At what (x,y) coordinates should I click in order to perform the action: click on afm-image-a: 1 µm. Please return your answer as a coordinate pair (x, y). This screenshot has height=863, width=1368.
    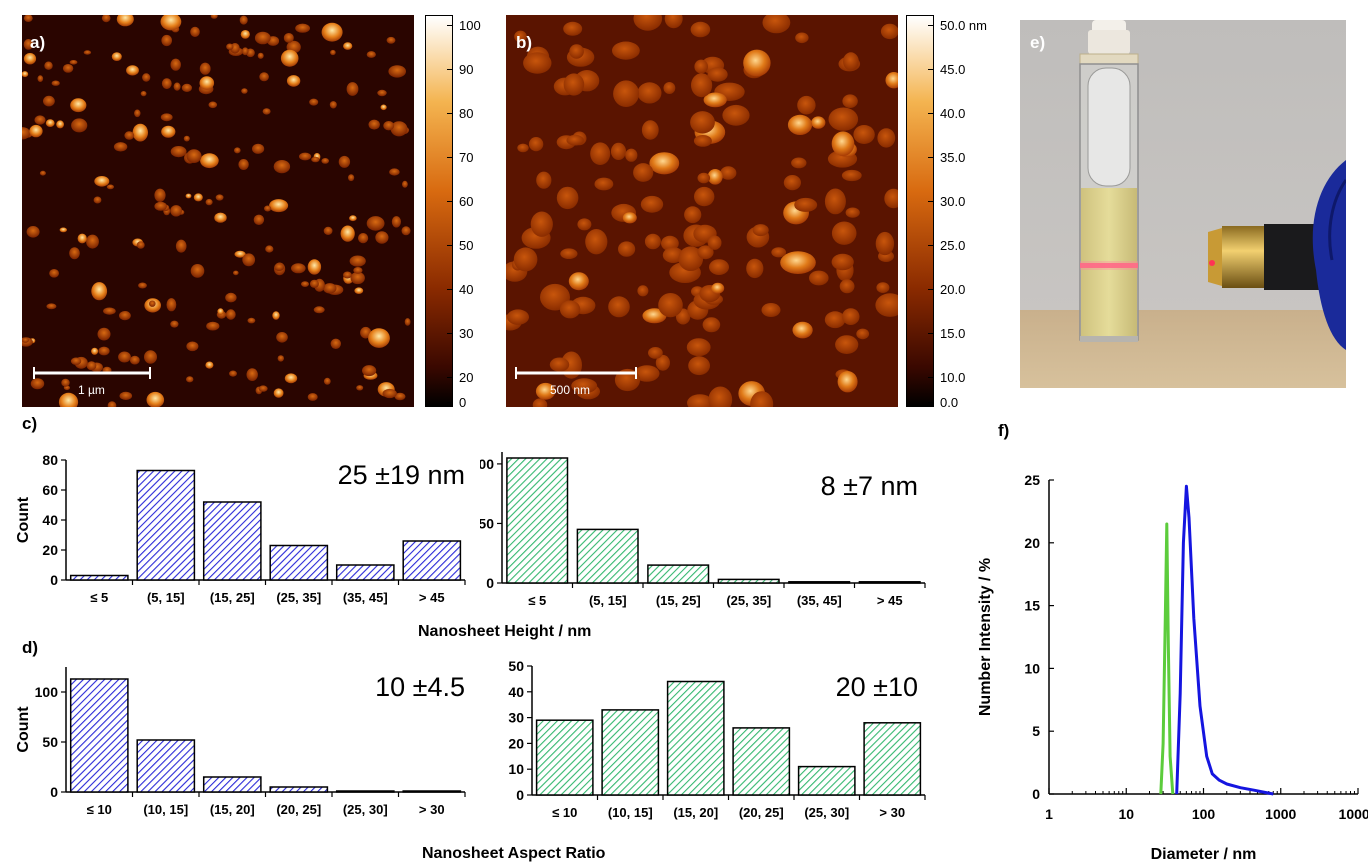
    Looking at the image, I should click on (218, 211).